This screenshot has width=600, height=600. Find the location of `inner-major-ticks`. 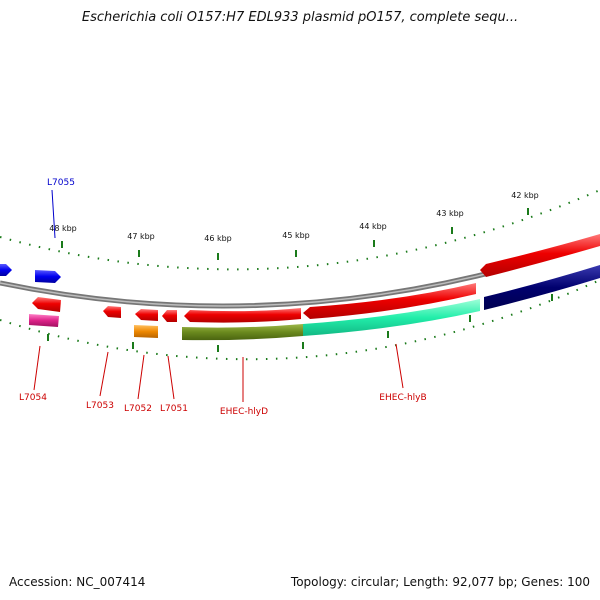

inner-major-ticks is located at coordinates (300, 323).